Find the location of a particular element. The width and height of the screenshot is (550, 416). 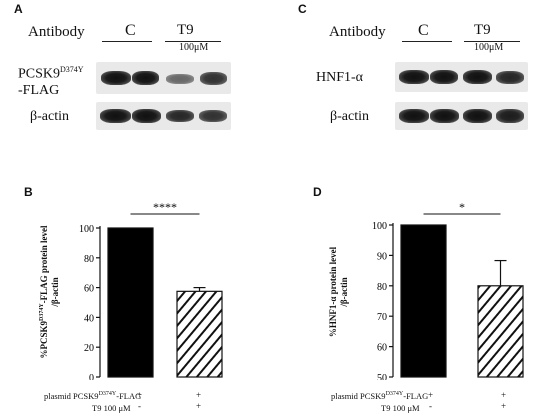

panel-d-y-tick-label: 90 is located at coordinates (382, 256).